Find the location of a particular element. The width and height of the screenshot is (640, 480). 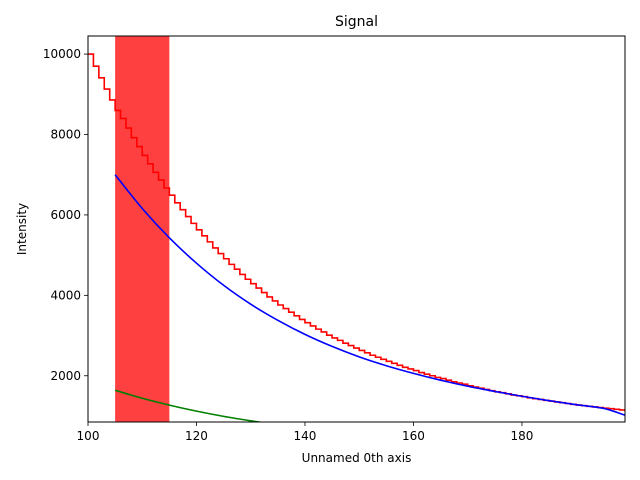

y-tick-label: 10000 is located at coordinates (62, 54).